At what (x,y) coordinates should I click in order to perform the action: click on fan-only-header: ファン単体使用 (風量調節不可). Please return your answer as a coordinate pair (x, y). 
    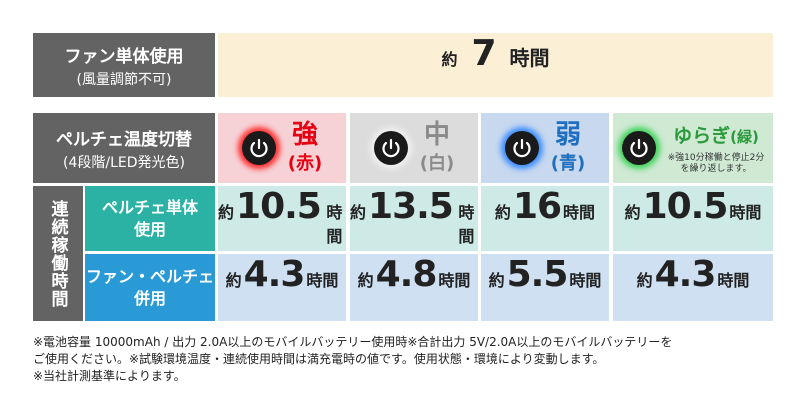
    Looking at the image, I should click on (124, 65).